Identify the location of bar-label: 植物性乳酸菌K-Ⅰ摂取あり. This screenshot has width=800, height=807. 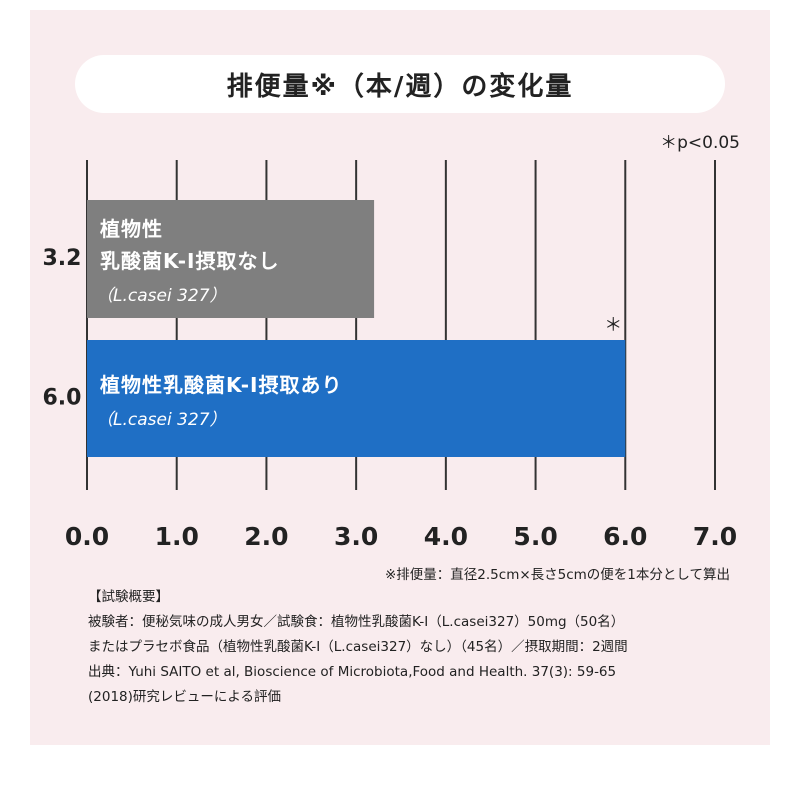
(221, 384).